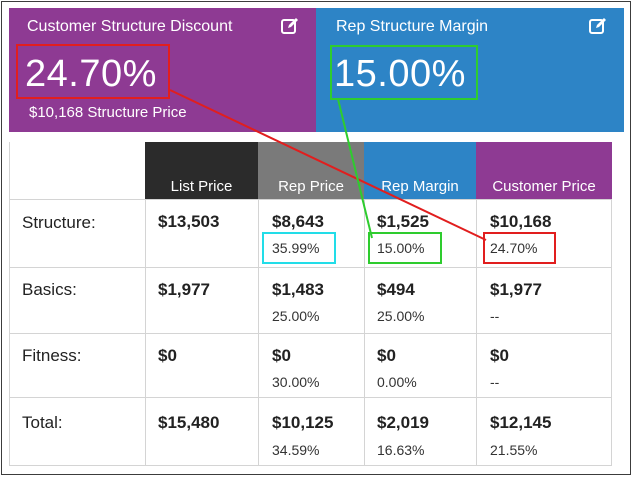 This screenshot has width=634, height=478. What do you see at coordinates (167, 355) in the screenshot?
I see `fitness-list-price: $0` at bounding box center [167, 355].